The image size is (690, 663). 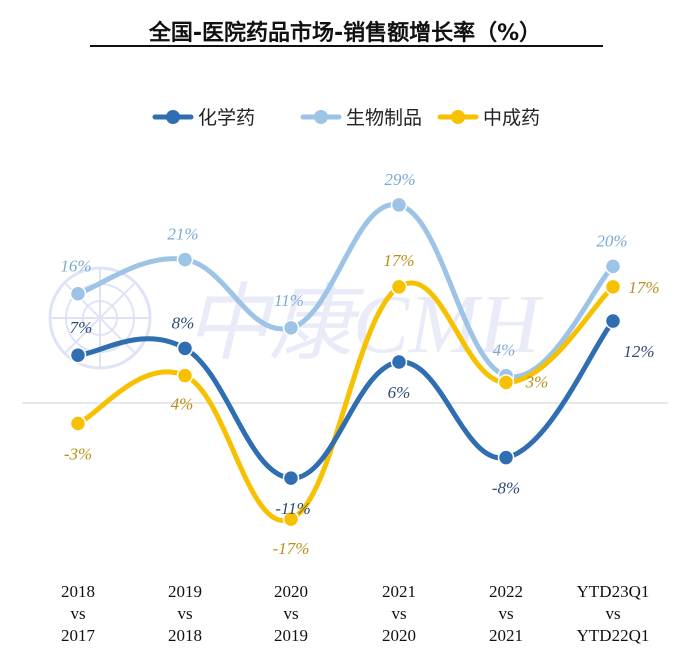 I want to click on x-tick-label-4-1: vs, so click(x=505, y=613).